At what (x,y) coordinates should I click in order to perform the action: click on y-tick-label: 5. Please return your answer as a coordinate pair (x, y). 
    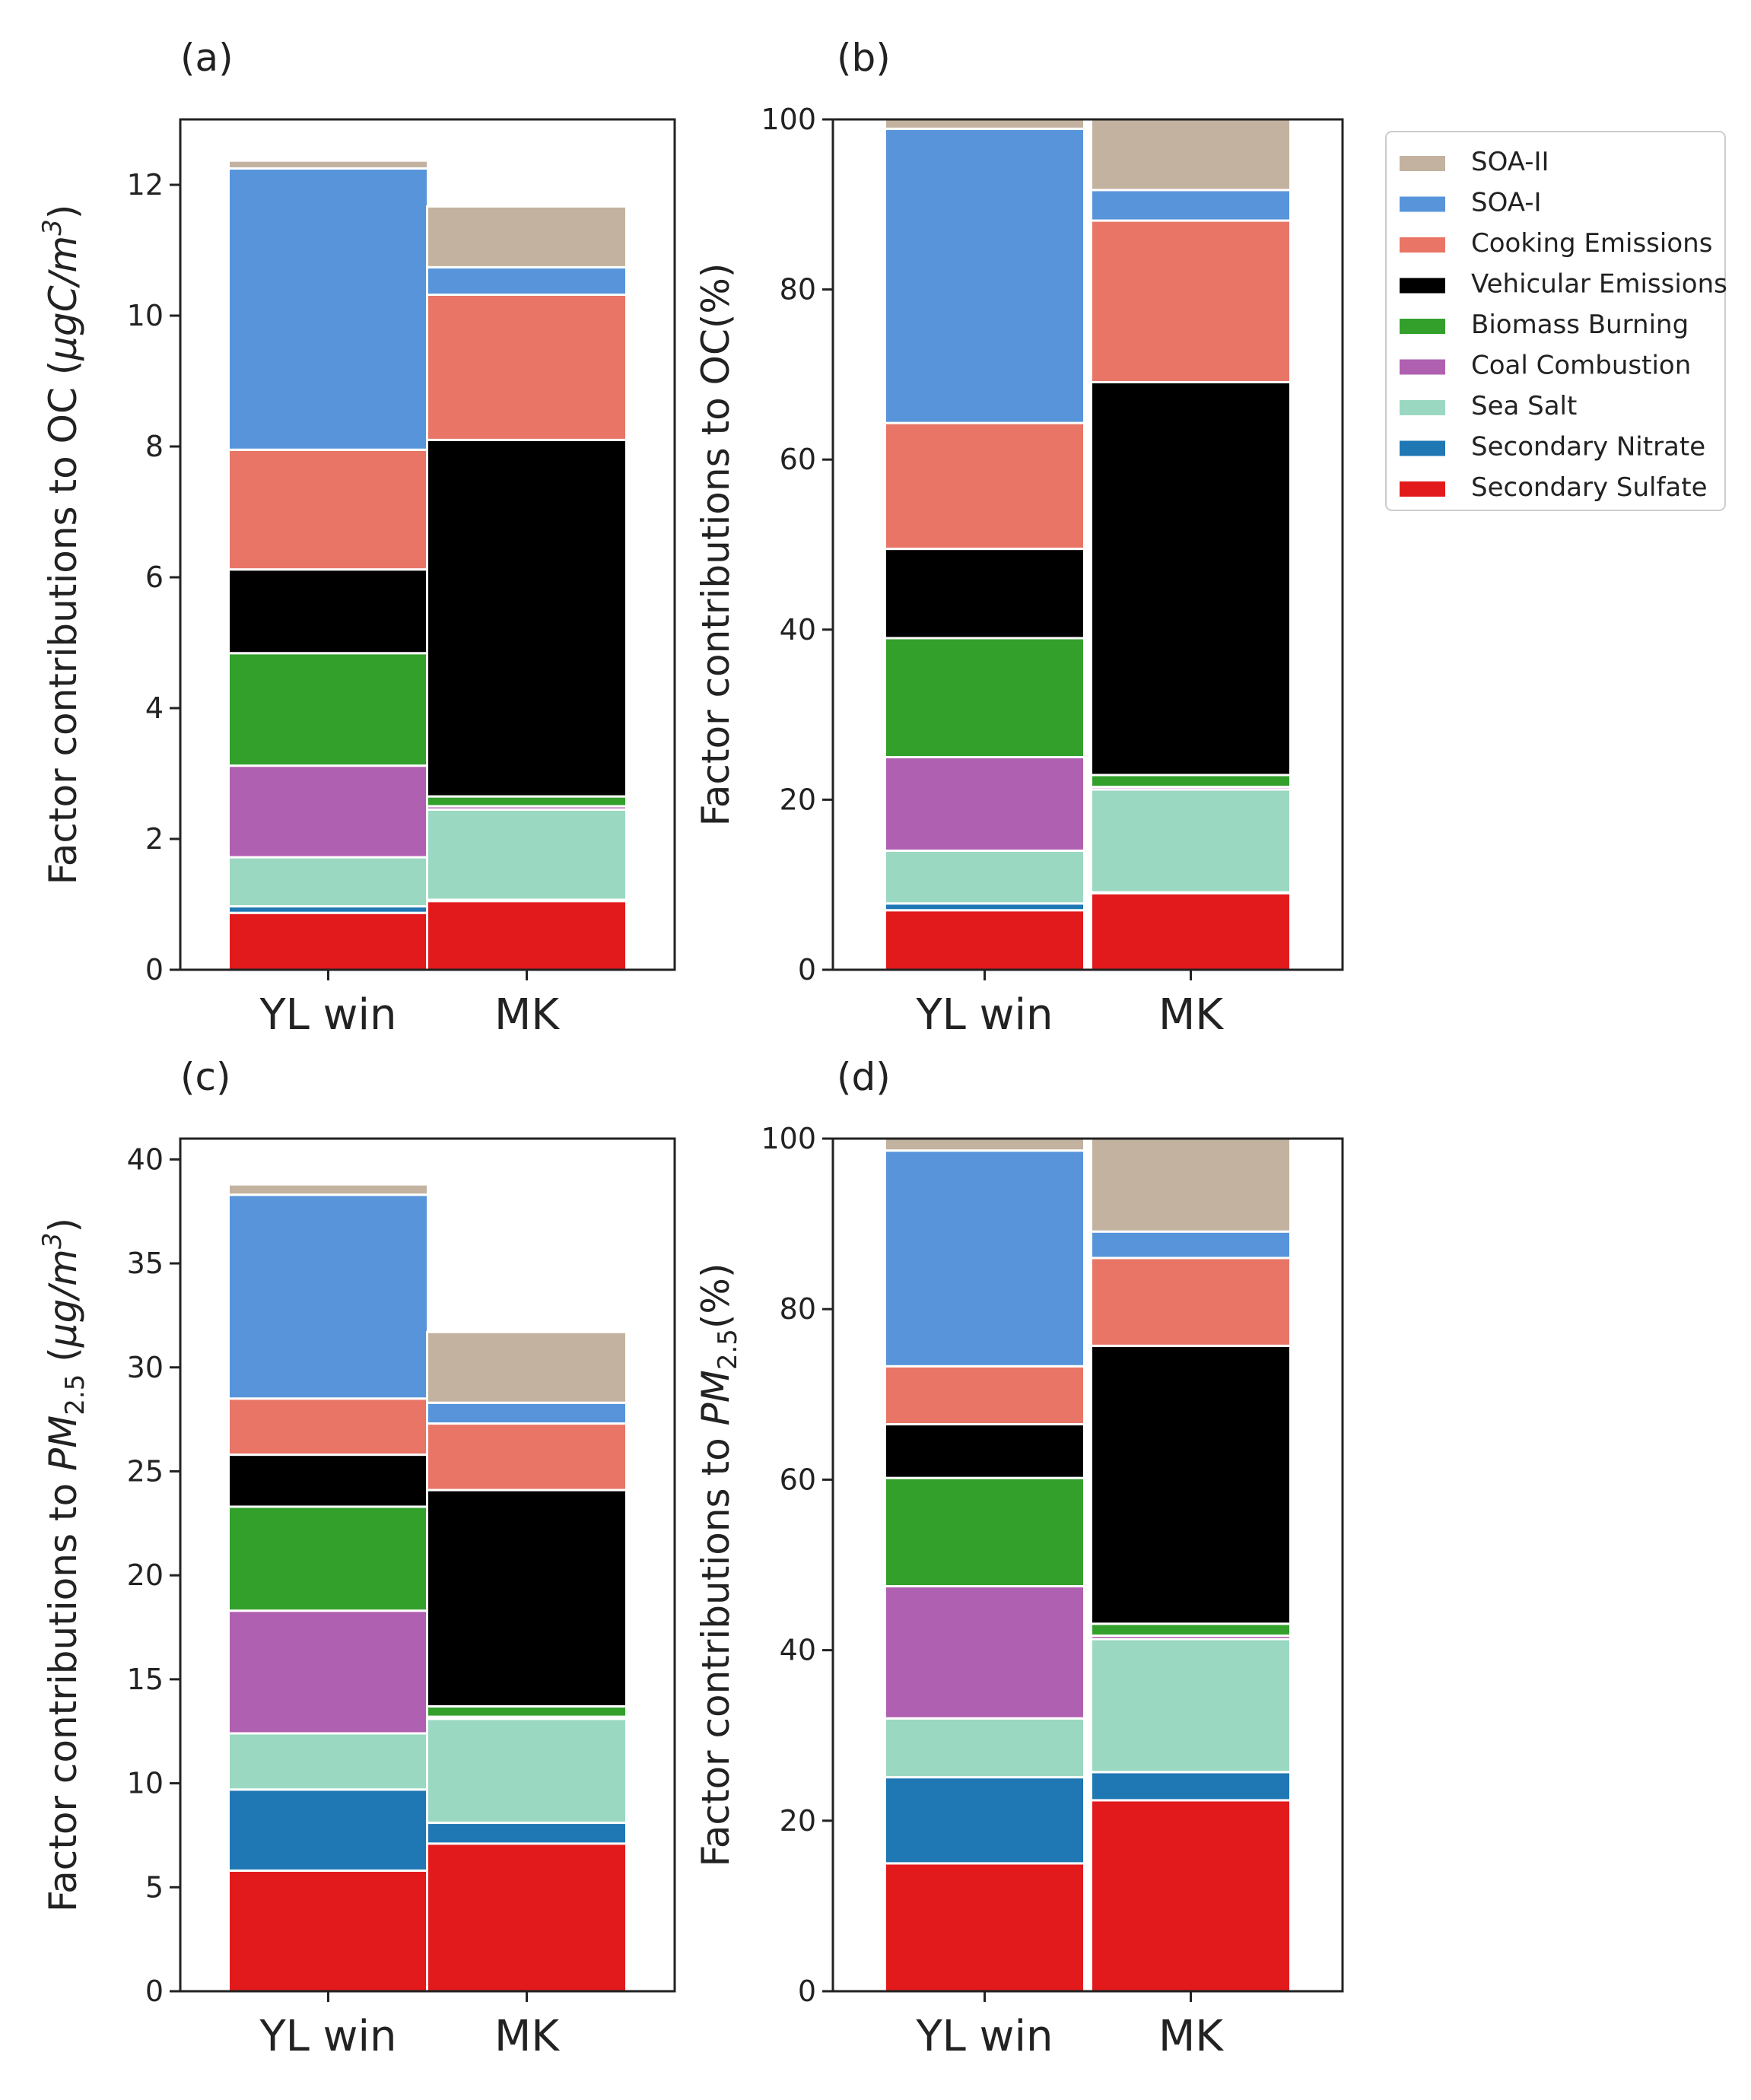
    Looking at the image, I should click on (154, 1887).